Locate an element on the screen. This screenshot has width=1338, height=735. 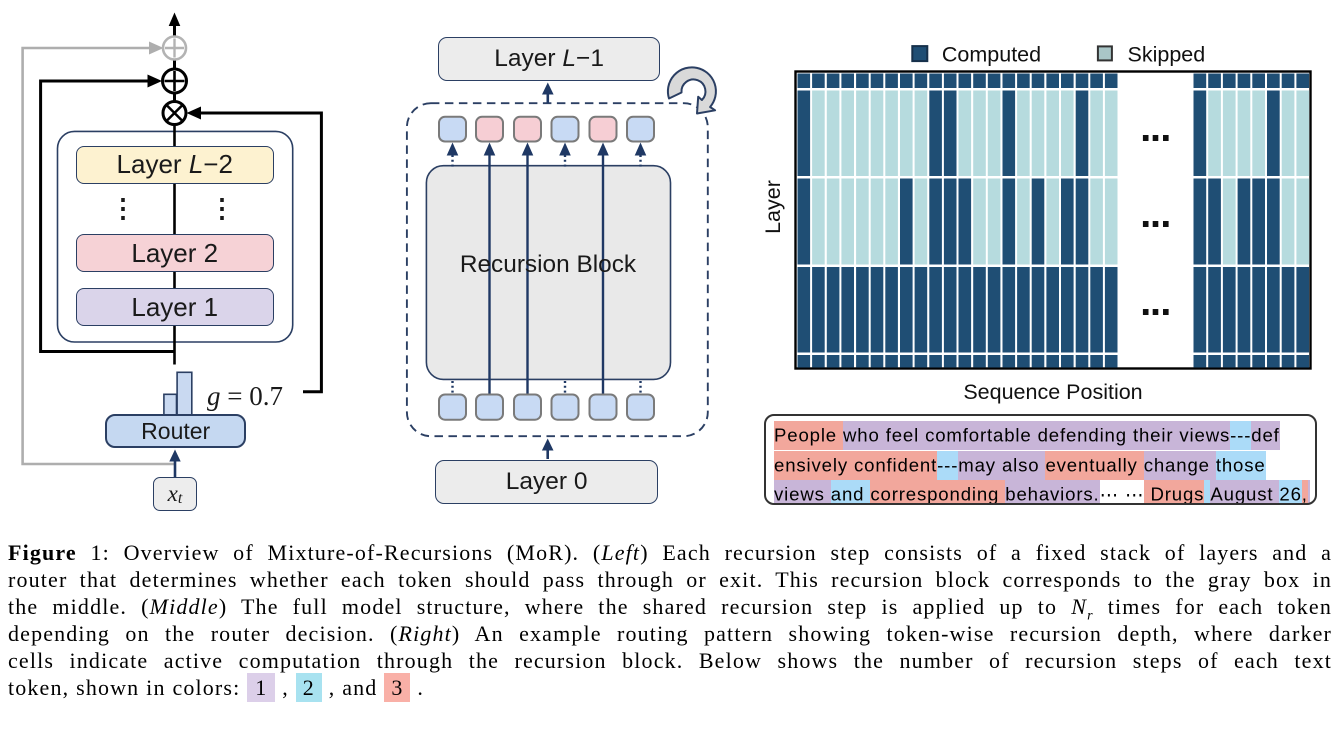
svg-text: Sequence Position is located at coordinates (1052, 392).